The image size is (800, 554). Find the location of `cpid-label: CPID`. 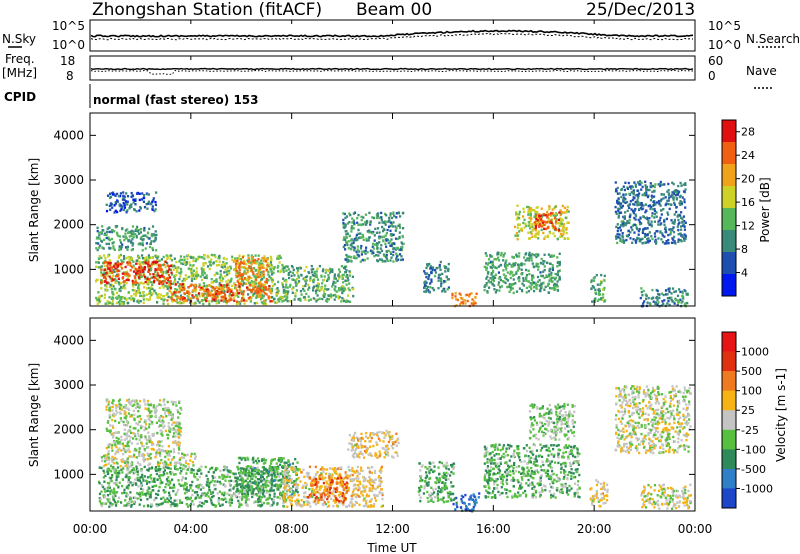

cpid-label: CPID is located at coordinates (20, 97).